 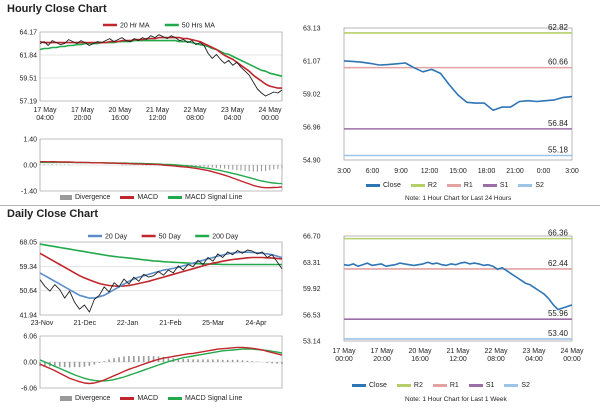 I want to click on hourly-price-x-tick-line: 04:00, so click(x=45, y=118).